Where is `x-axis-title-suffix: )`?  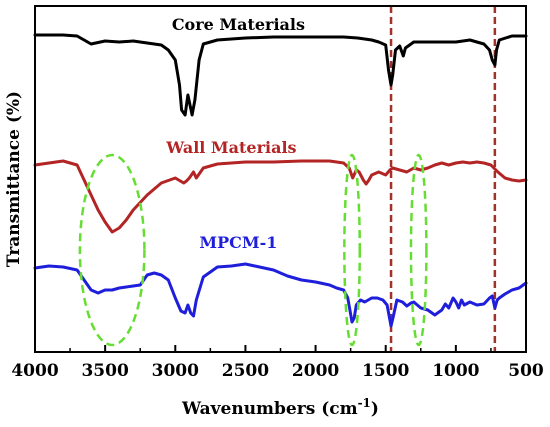 x-axis-title-suffix: ) is located at coordinates (375, 409).